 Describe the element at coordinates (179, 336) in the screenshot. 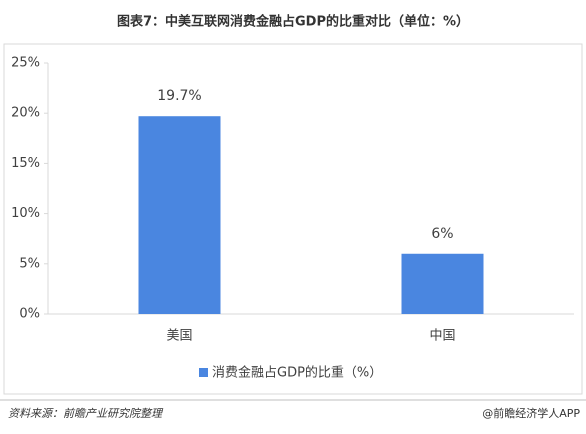

I see `x-tick-label: 美国` at that location.